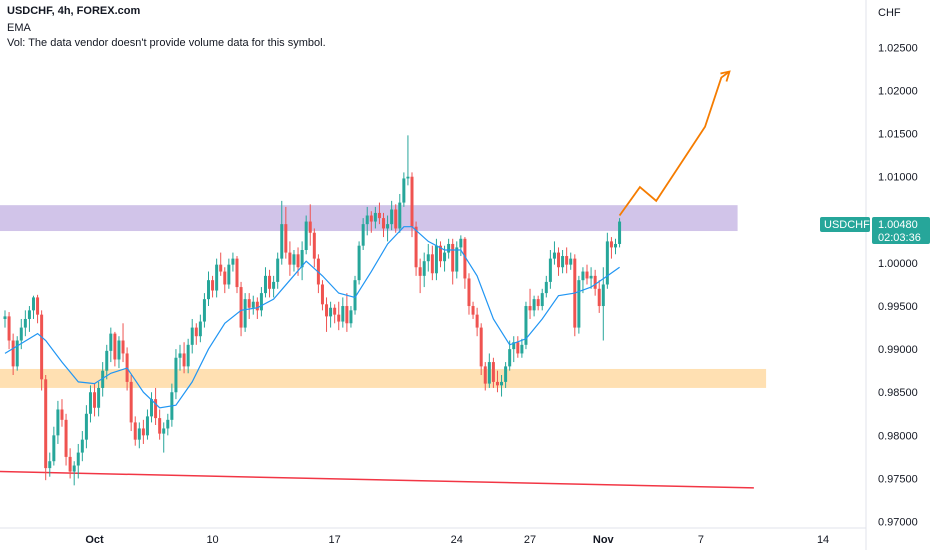 The width and height of the screenshot is (932, 550). I want to click on resistance-zone, so click(369, 218).